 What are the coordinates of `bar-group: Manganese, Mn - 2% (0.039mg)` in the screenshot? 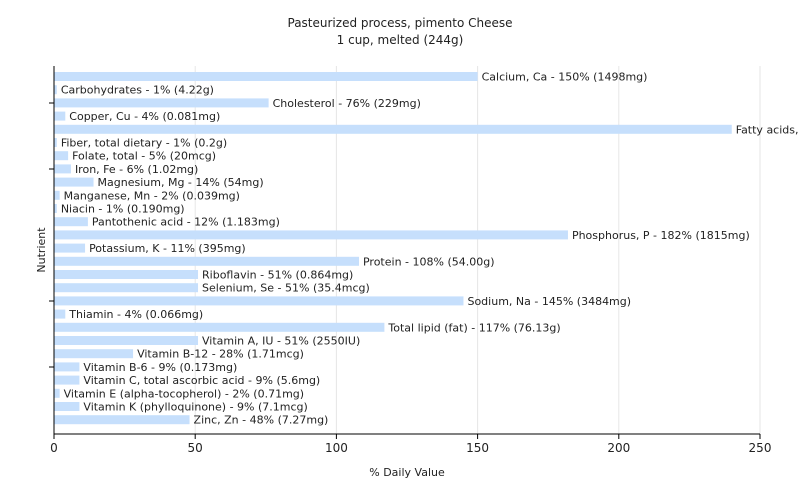 It's located at (147, 195).